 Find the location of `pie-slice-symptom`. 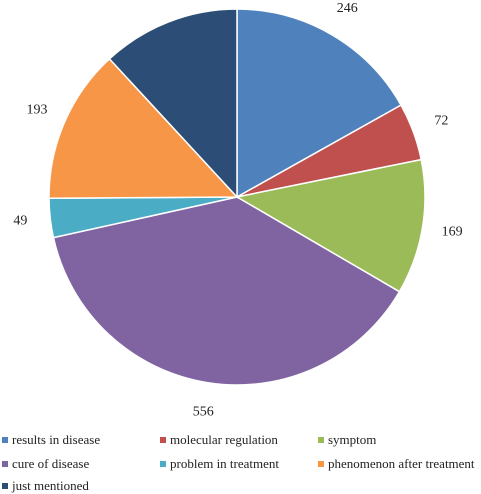

pie-slice-symptom is located at coordinates (330, 225).